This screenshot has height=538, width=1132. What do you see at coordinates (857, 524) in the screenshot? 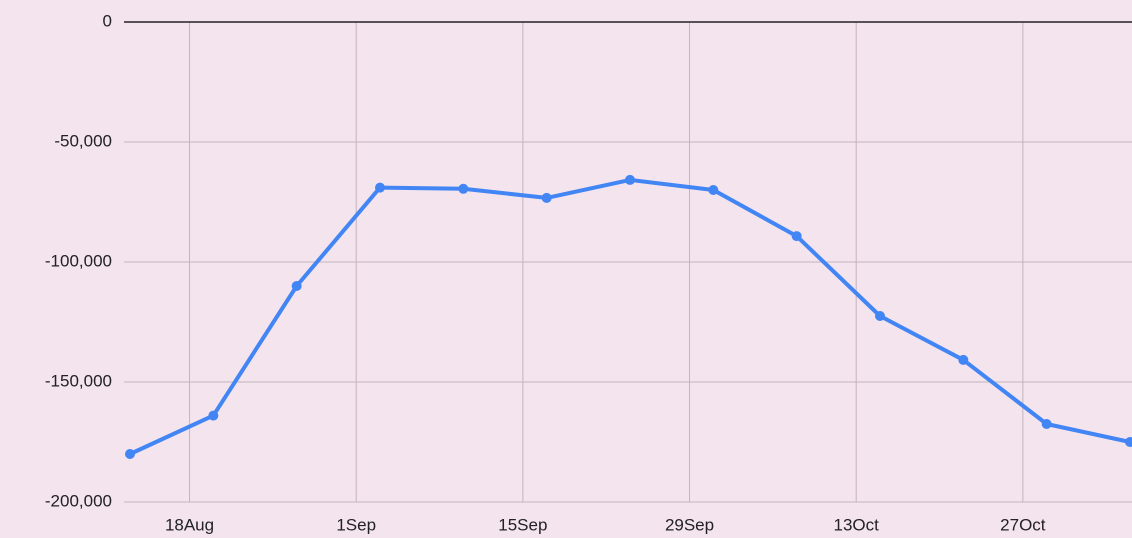
I see `x-tick-label: 13Oct` at bounding box center [857, 524].